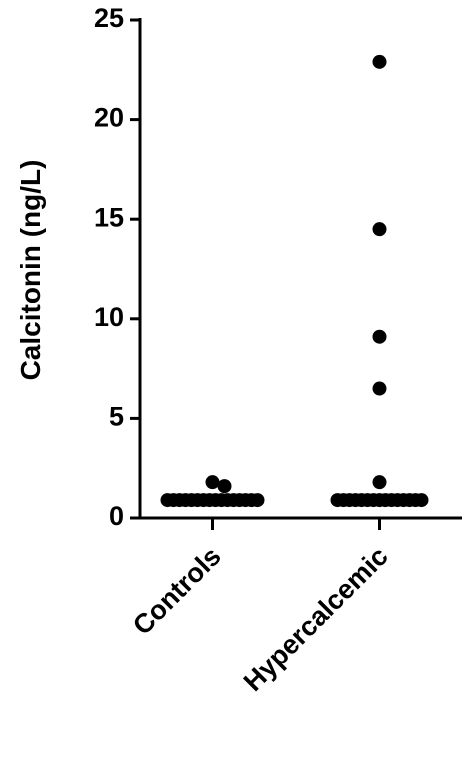 Image resolution: width=473 pixels, height=771 pixels. I want to click on y-tick-label: 5, so click(116, 417).